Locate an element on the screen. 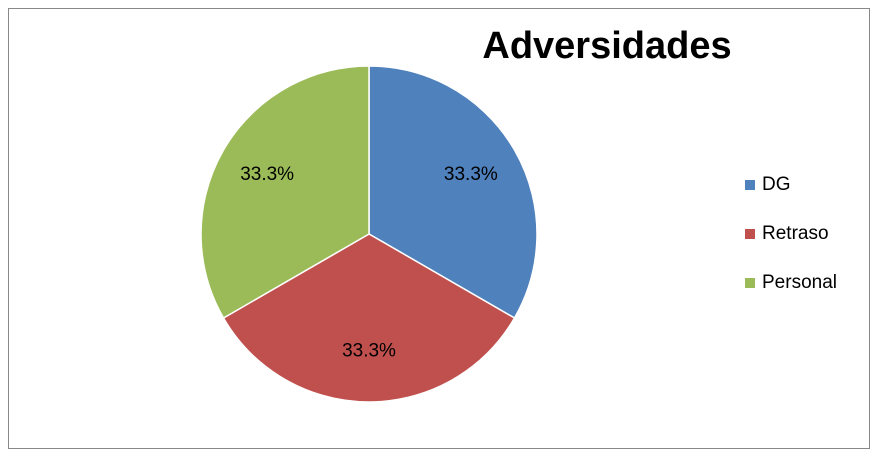 Image resolution: width=873 pixels, height=453 pixels. chart-title: Adversidades is located at coordinates (606, 46).